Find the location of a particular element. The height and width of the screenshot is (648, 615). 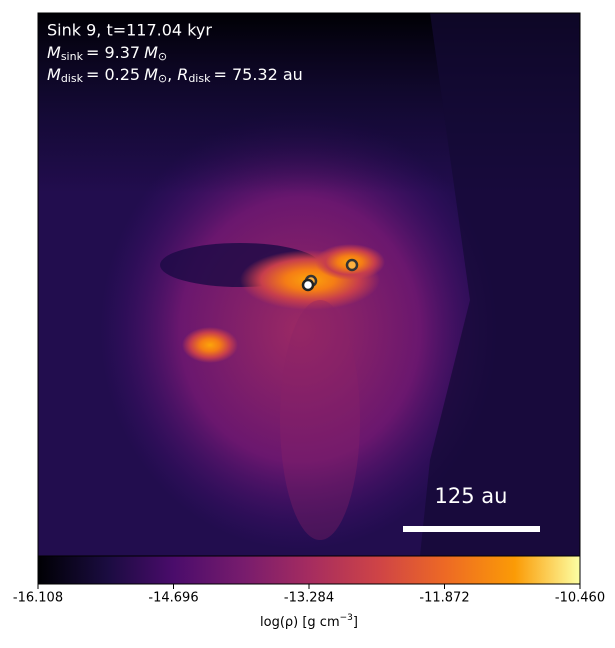

annotation: Sink 9, t=117.04 kyr is located at coordinates (129, 30).